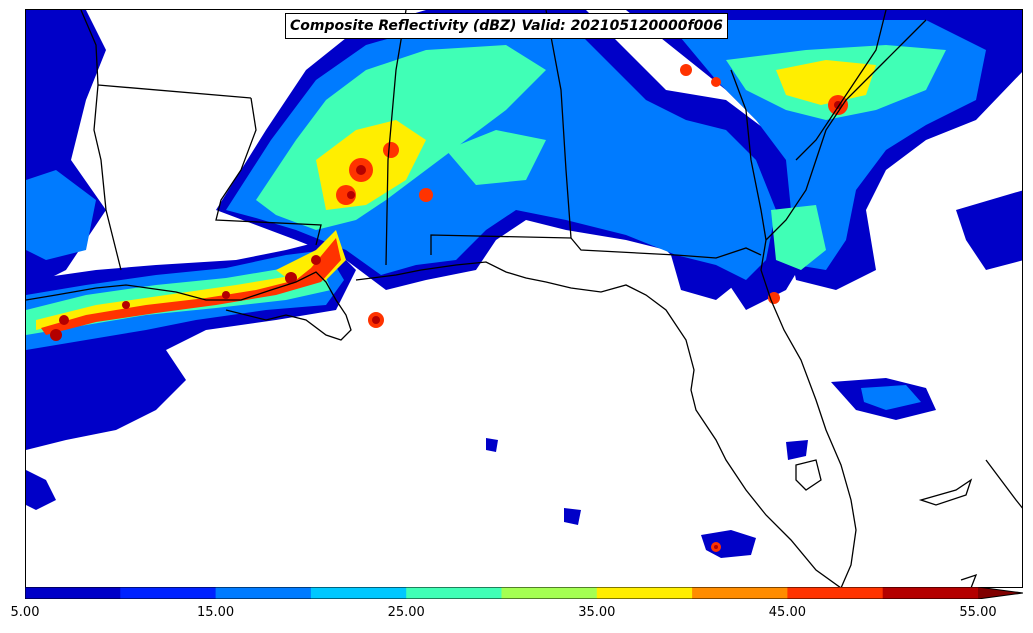  What do you see at coordinates (597, 612) in the screenshot?
I see `colorbar-tick-label: 35.00` at bounding box center [597, 612].